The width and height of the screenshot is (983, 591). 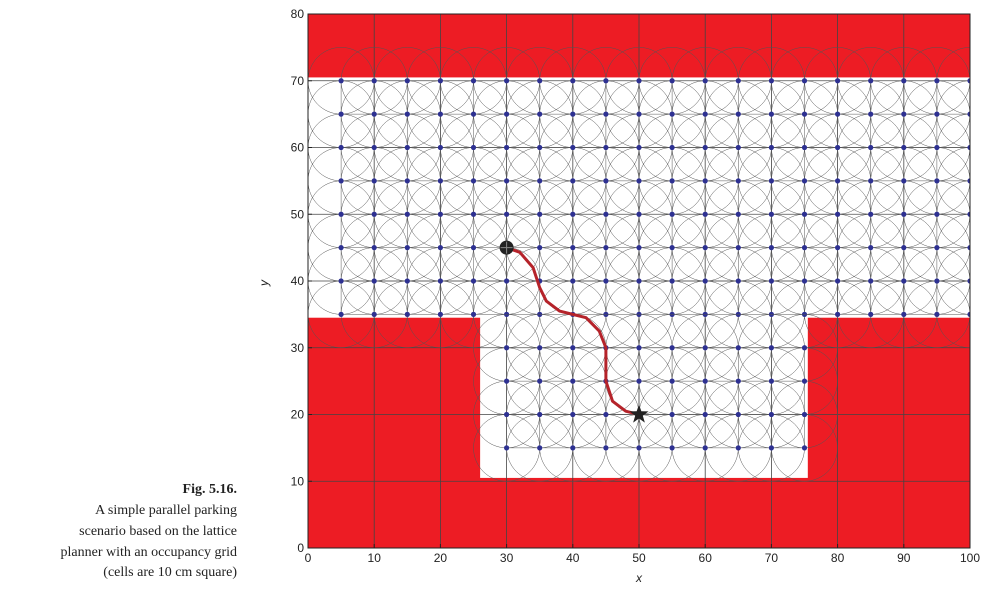 I want to click on caption-line: planner with an occupancy grid, so click(x=149, y=552).